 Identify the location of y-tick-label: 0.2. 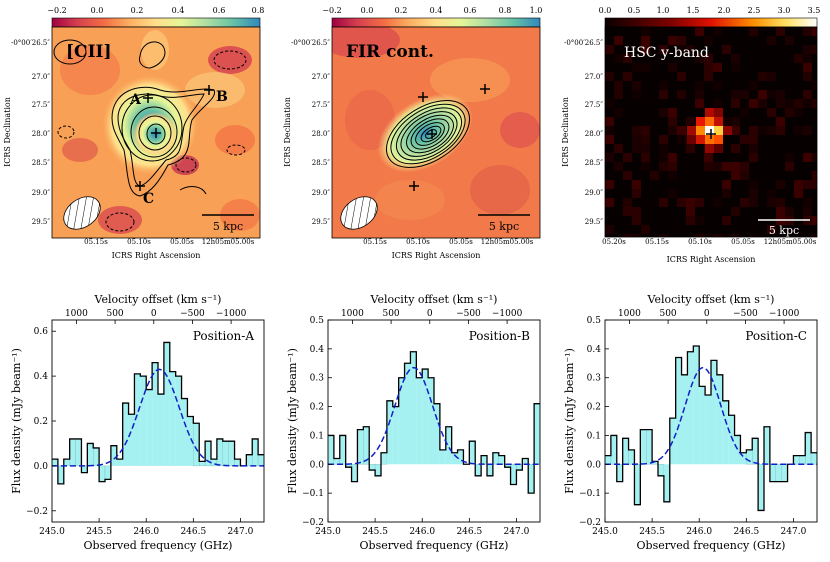
(317, 408).